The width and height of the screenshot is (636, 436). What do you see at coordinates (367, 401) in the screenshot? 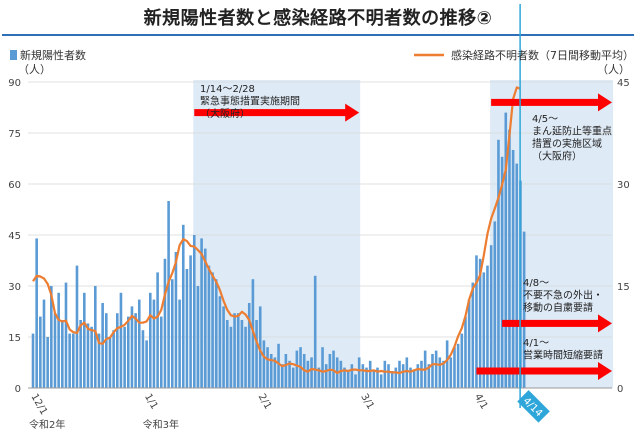
I see `x-tick-label: 3/1` at bounding box center [367, 401].